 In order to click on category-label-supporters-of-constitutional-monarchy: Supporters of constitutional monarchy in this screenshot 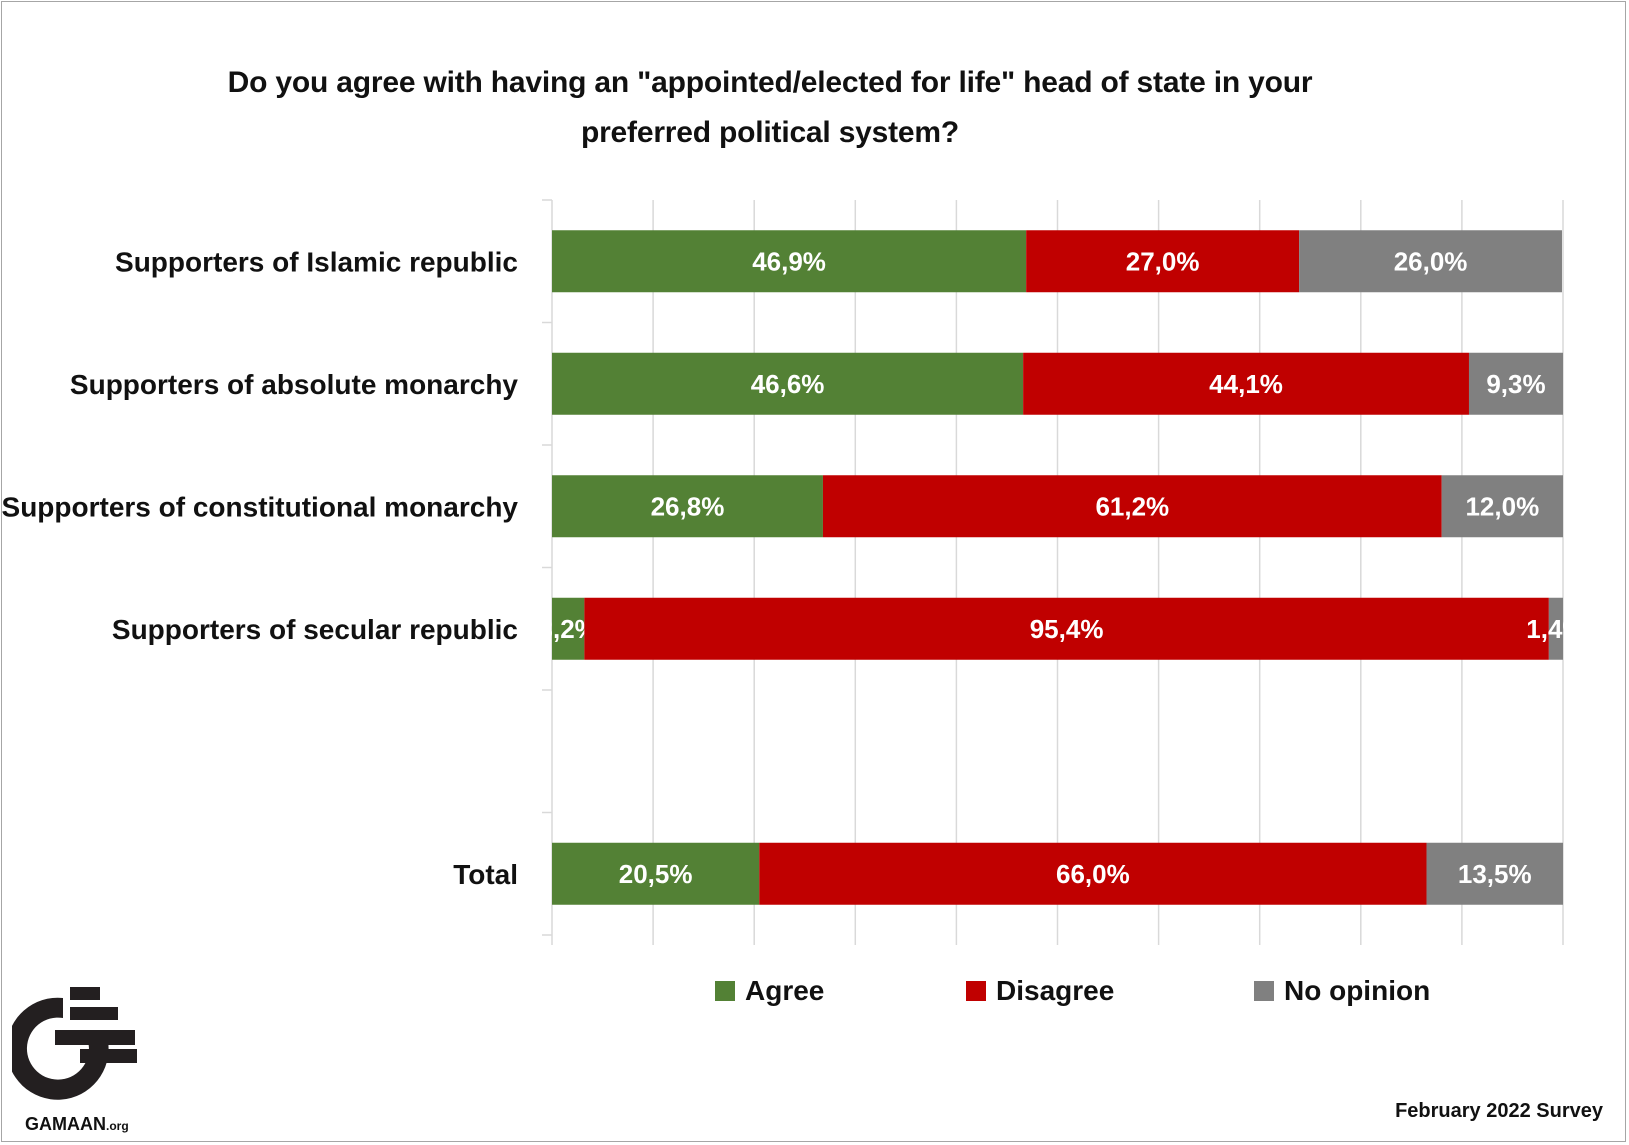, I will do `click(260, 506)`.